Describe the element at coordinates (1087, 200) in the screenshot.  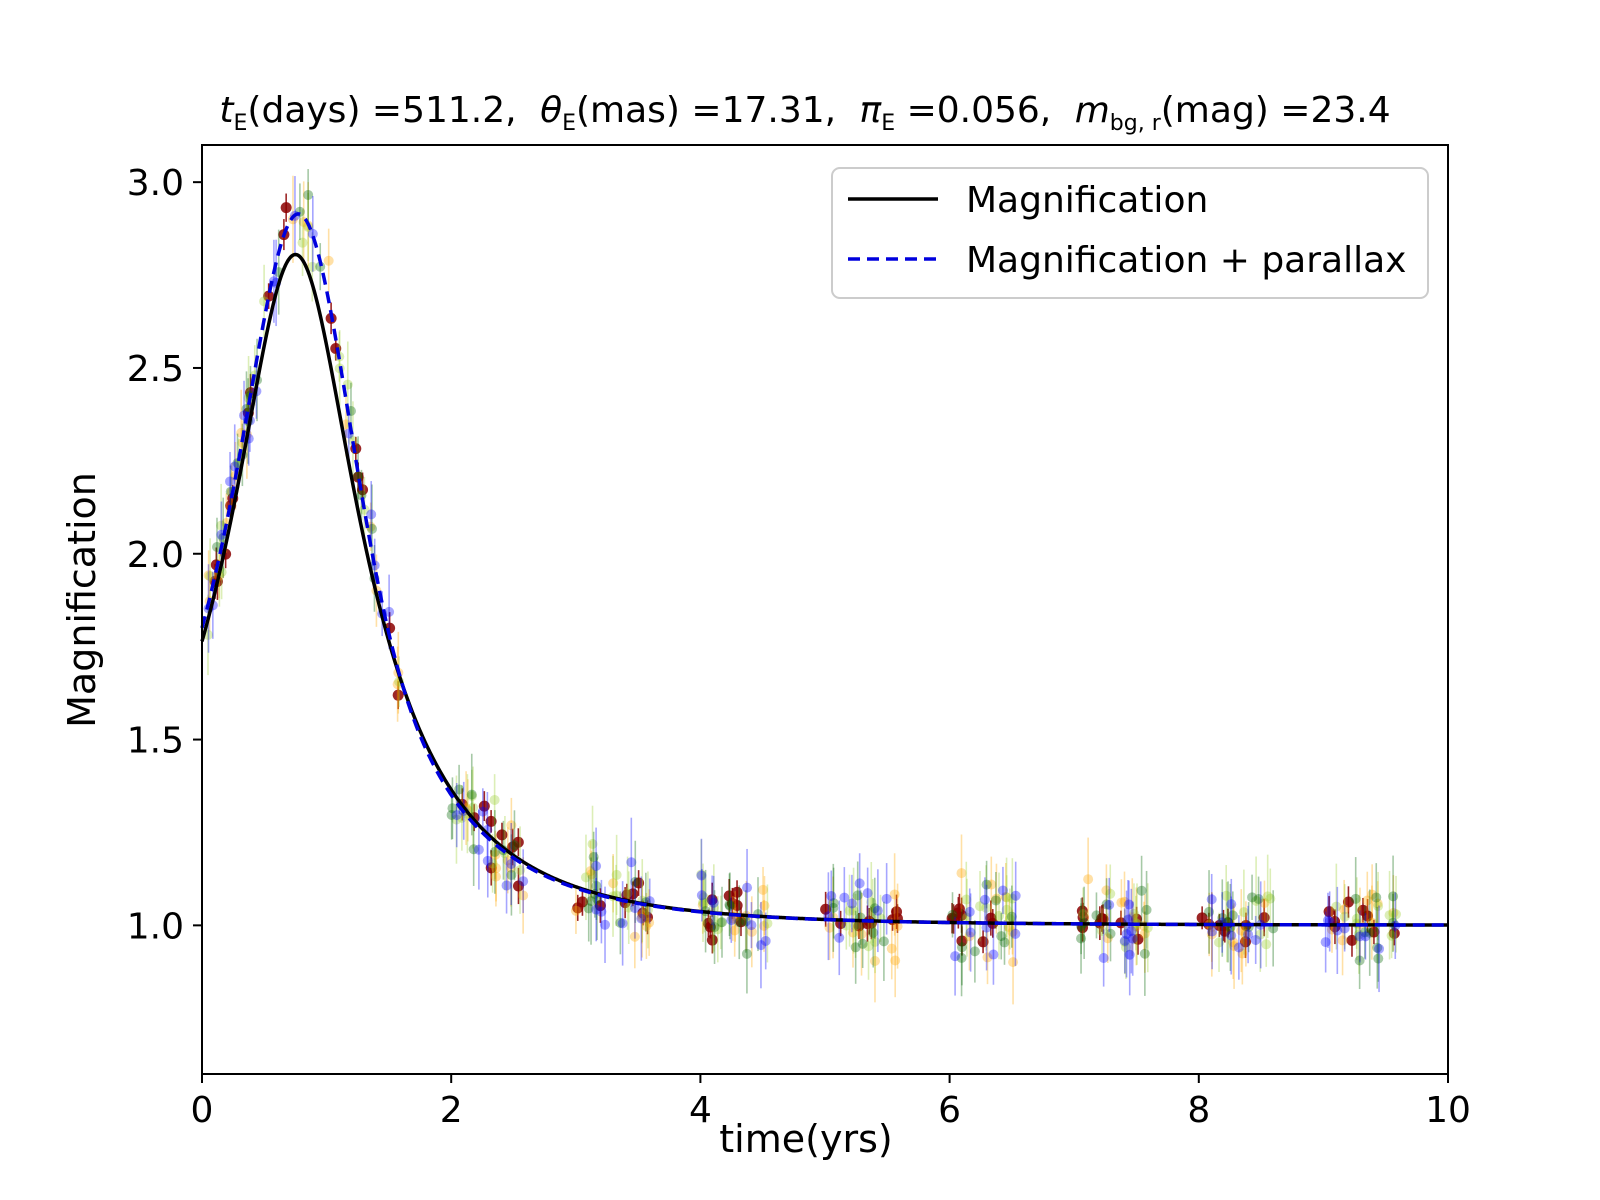
I see `legend-label-magnification: Magnification` at that location.